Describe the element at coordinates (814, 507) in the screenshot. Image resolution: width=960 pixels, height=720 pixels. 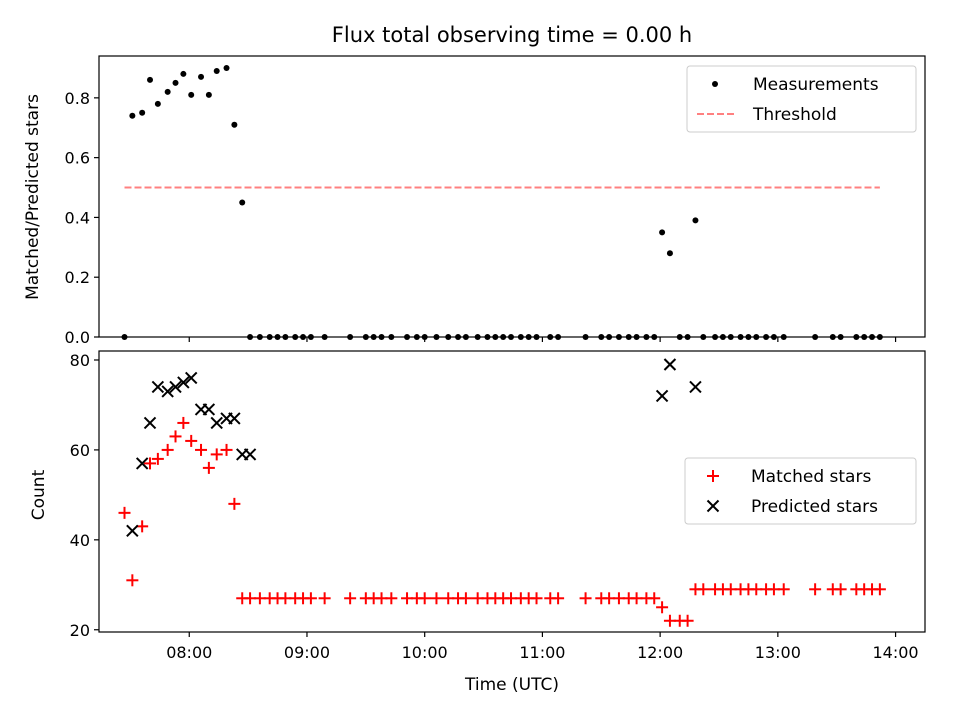
I see `legend-label: Predicted stars` at that location.